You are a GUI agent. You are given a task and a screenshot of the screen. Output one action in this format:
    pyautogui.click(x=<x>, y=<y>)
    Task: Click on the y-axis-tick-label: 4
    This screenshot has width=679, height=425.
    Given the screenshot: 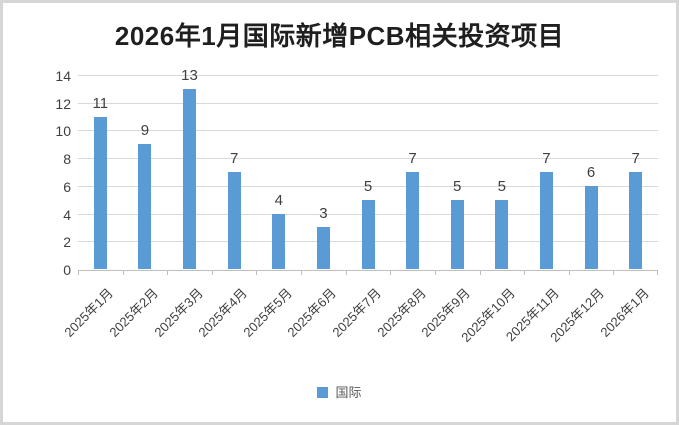 What is the action you would take?
    pyautogui.click(x=67, y=214)
    